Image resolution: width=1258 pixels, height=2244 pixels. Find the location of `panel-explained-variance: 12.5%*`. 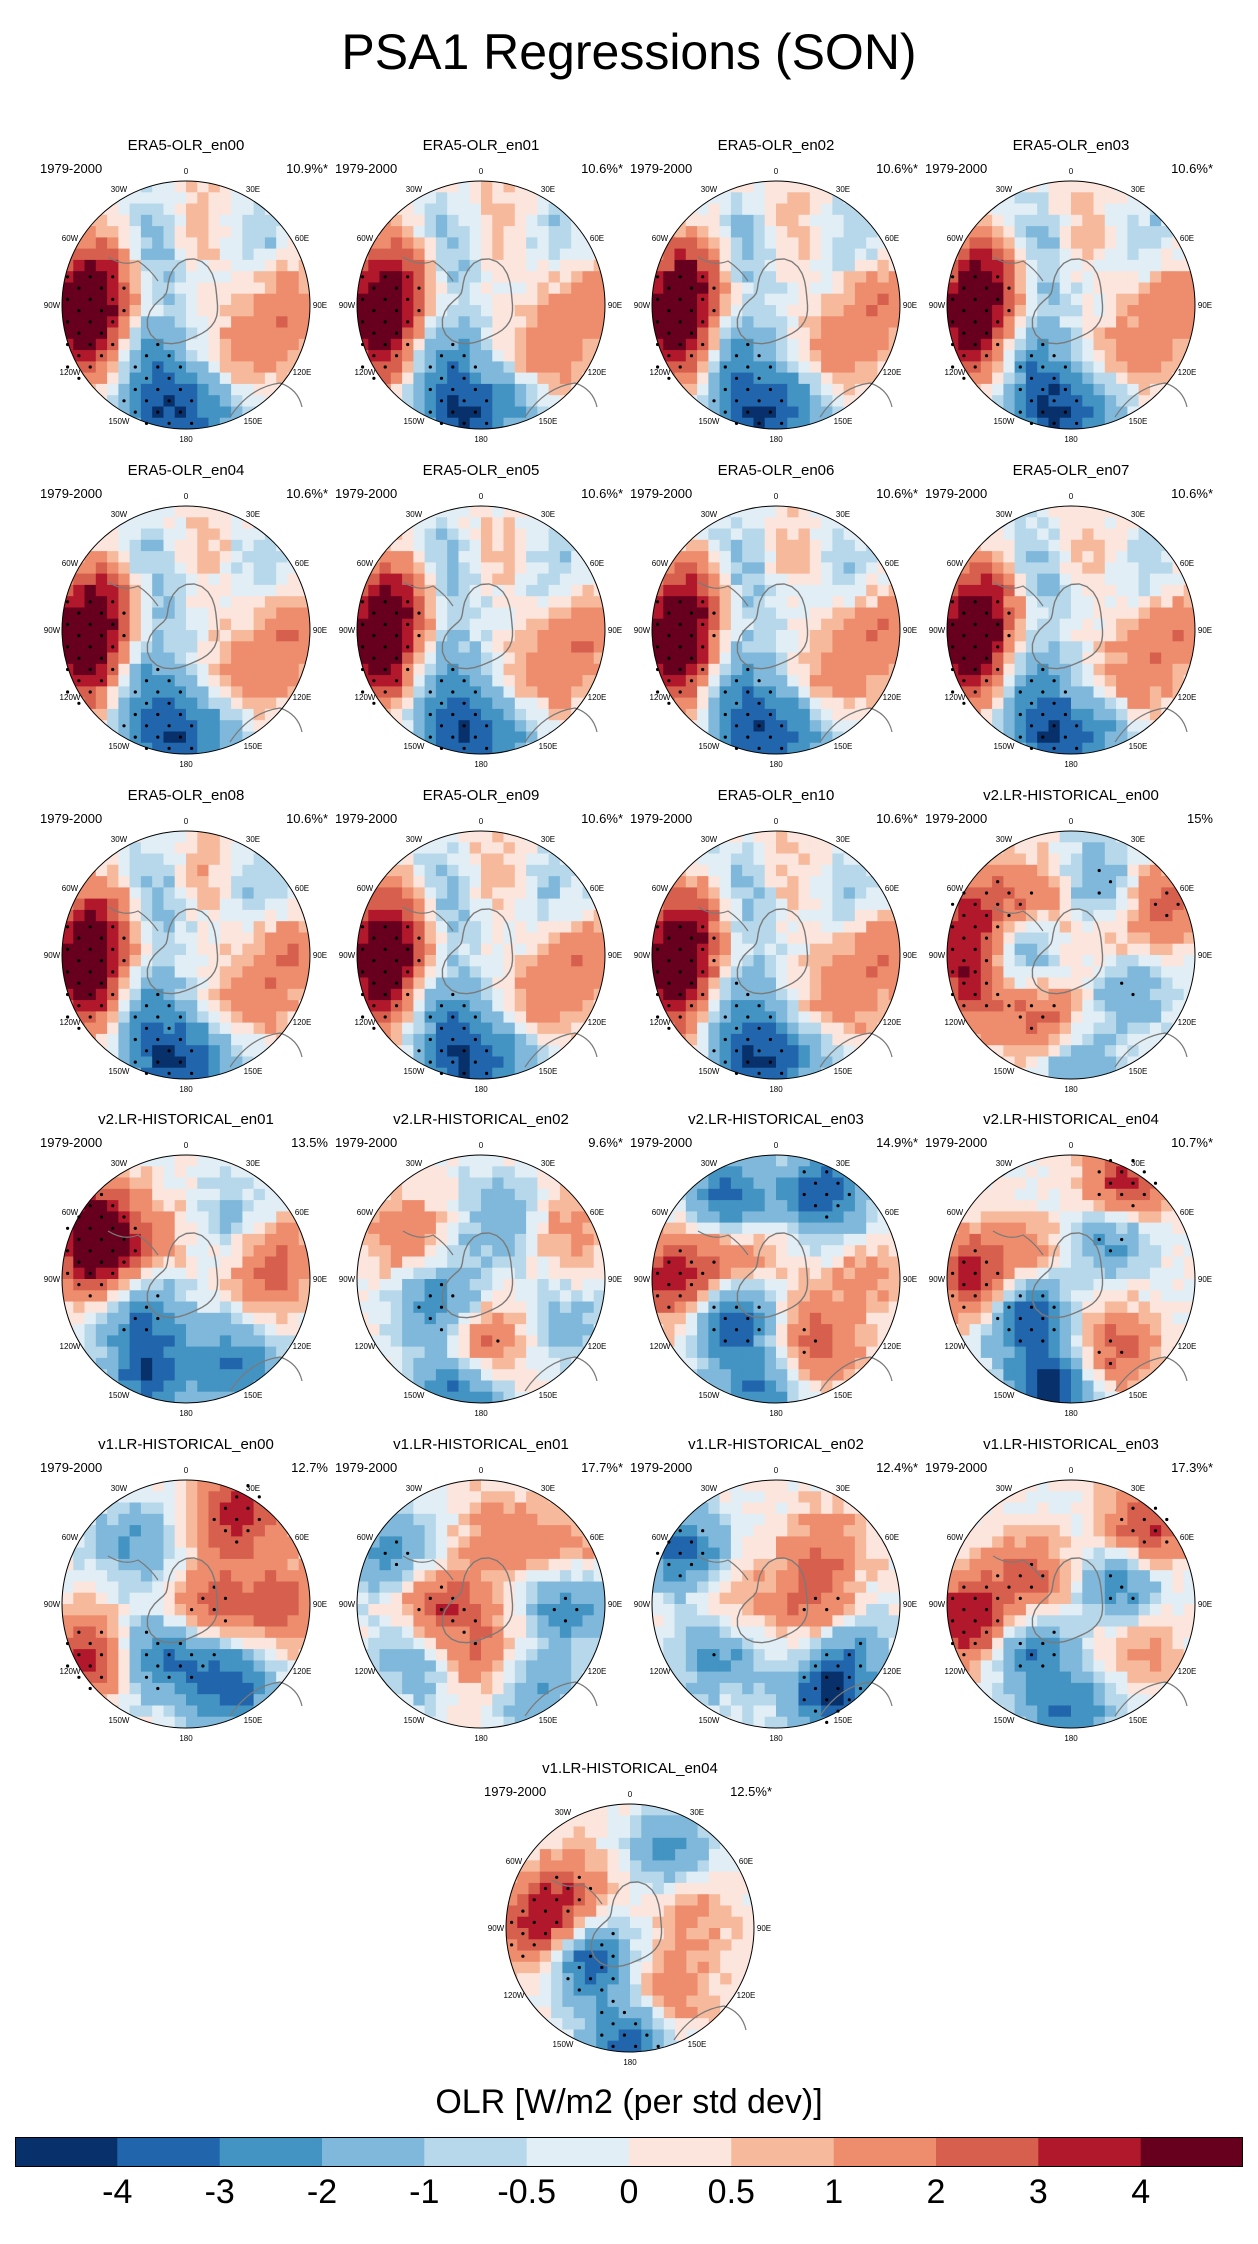

panel-explained-variance: 12.5%* is located at coordinates (751, 1791).